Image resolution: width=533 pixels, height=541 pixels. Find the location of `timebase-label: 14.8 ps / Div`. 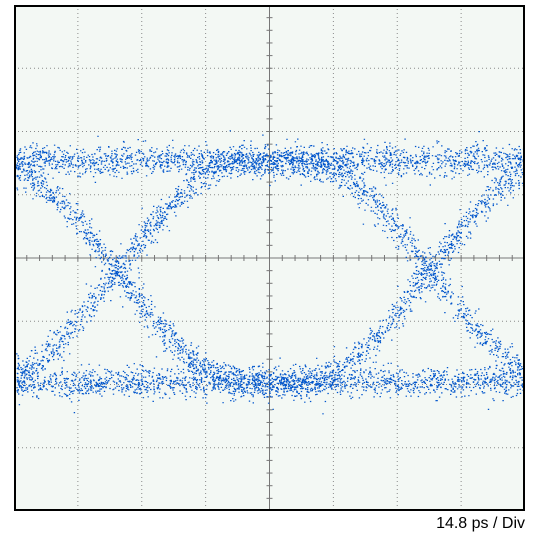

timebase-label: 14.8 ps / Div is located at coordinates (480, 523).